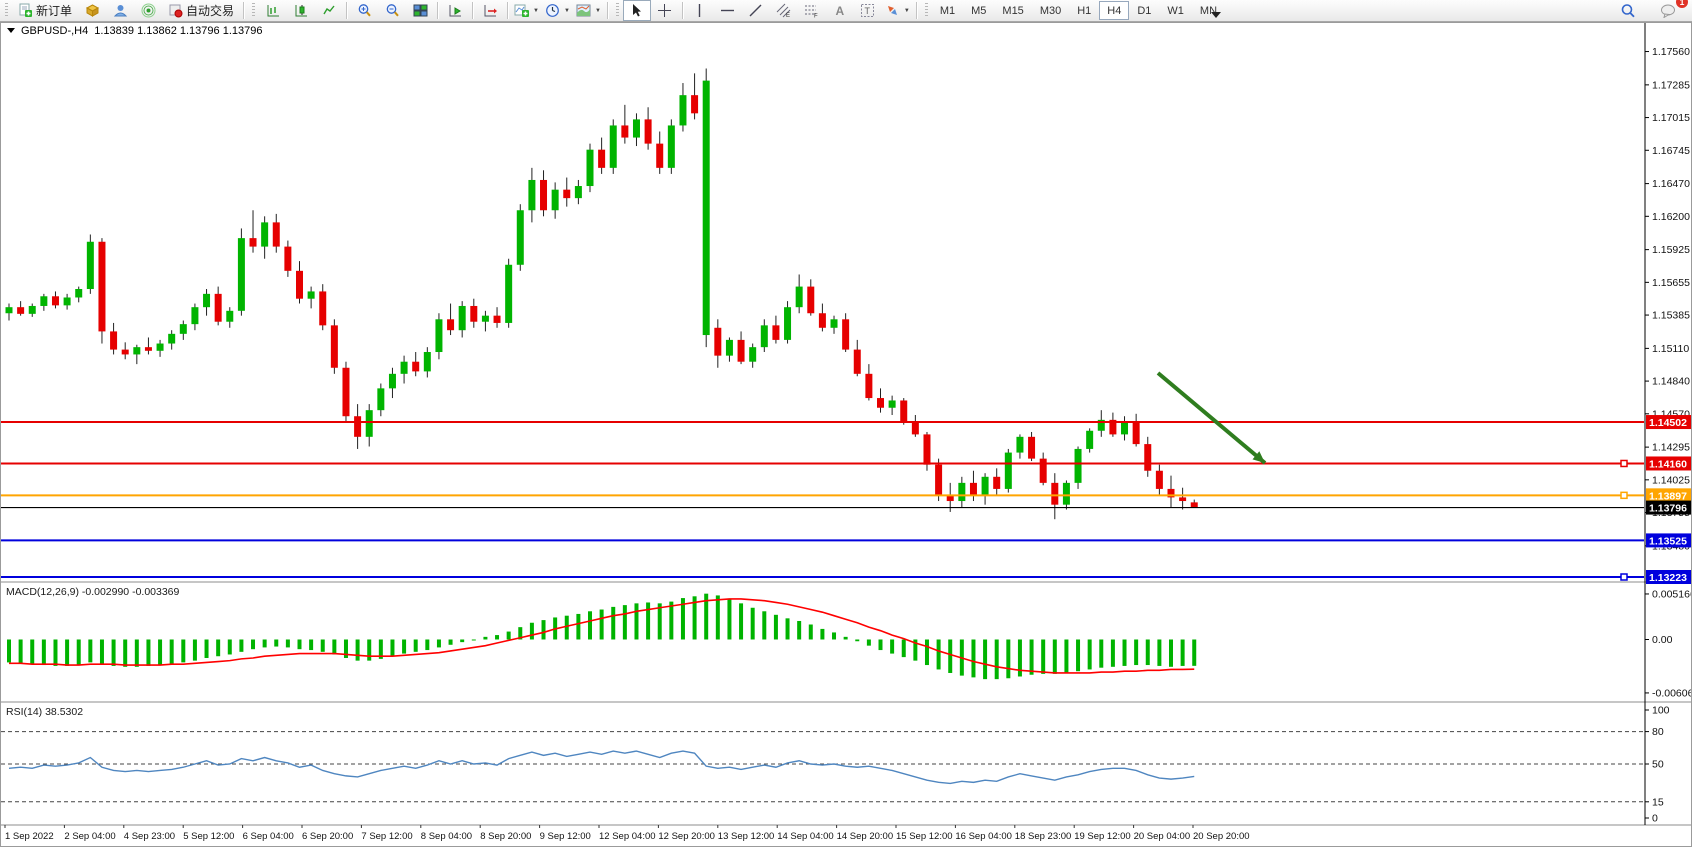 The width and height of the screenshot is (1692, 847). I want to click on periods-button: ▼, so click(557, 10).